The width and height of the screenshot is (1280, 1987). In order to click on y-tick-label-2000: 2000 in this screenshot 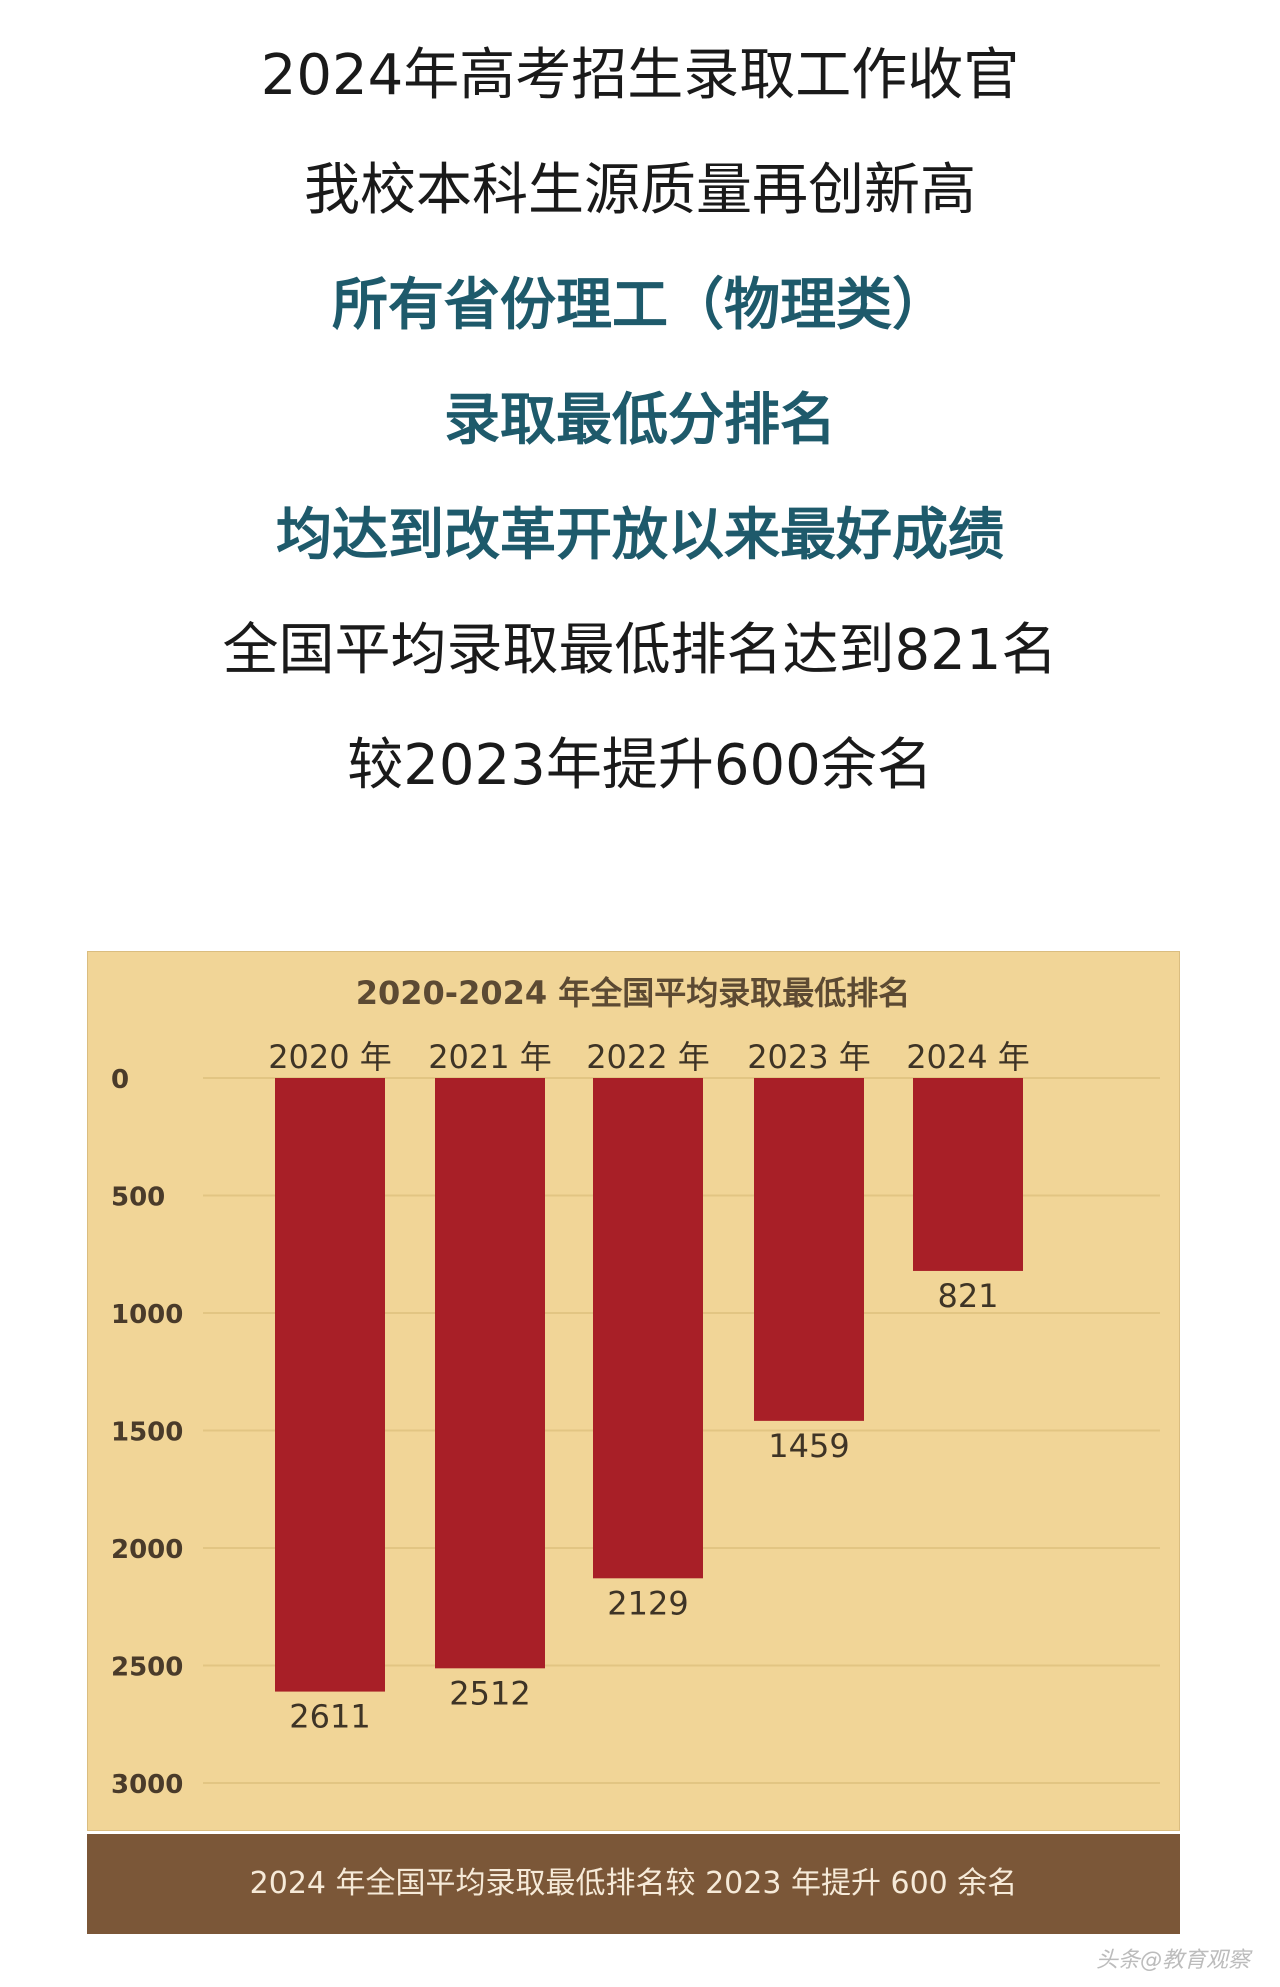, I will do `click(147, 1550)`.